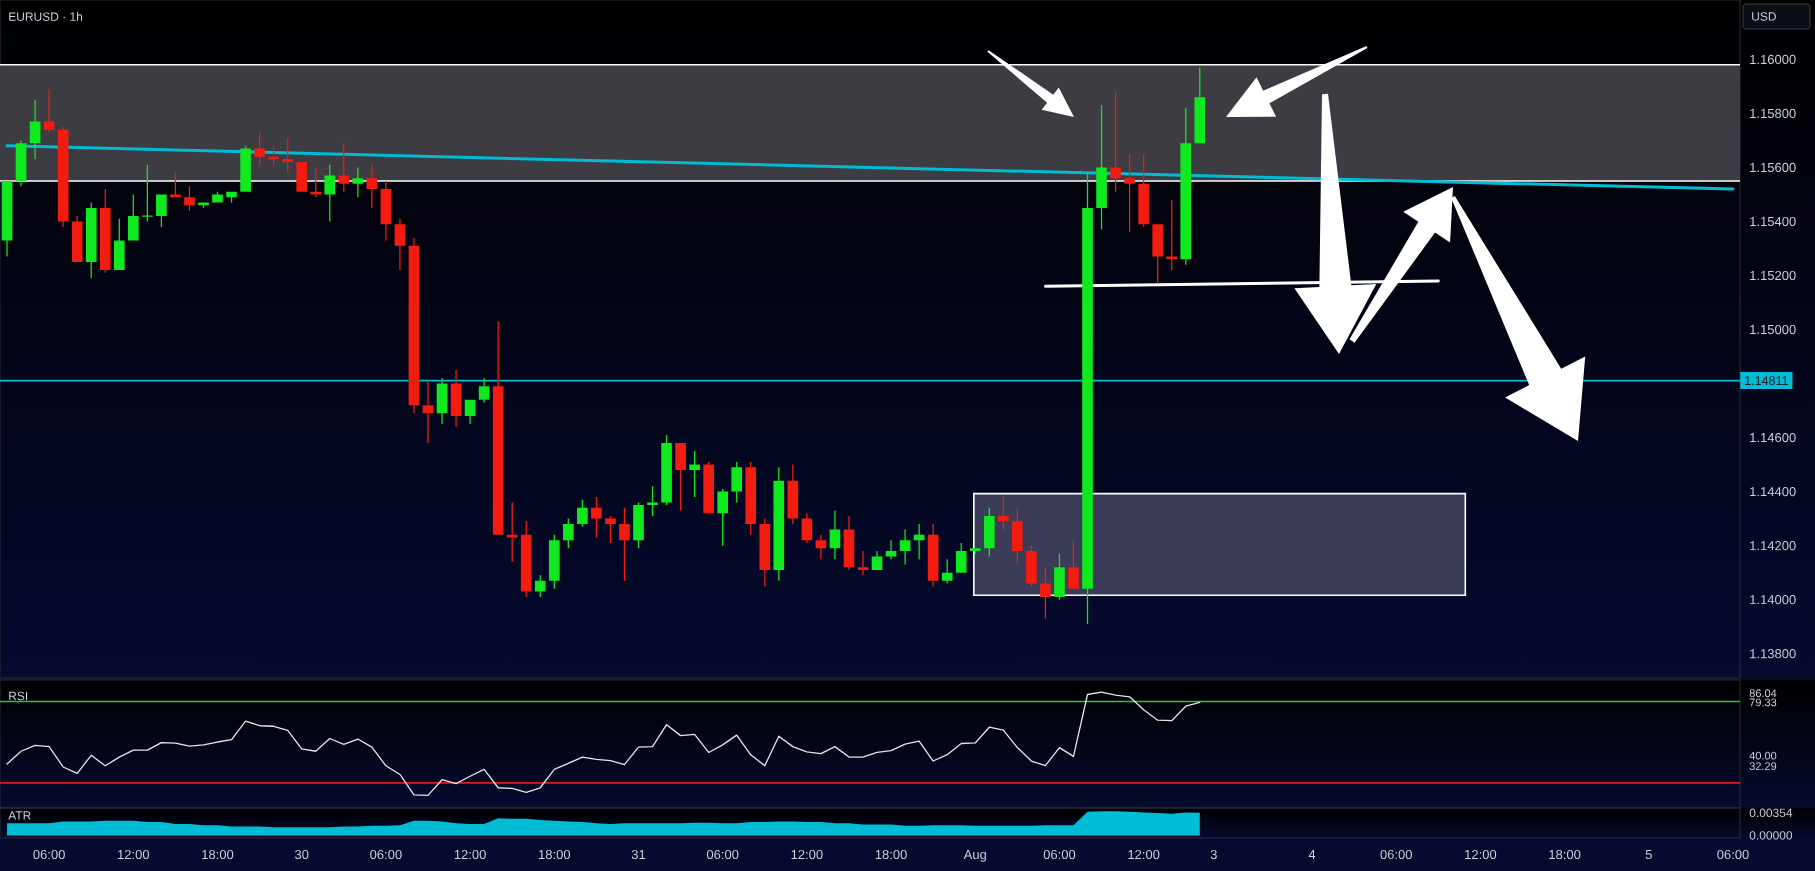  What do you see at coordinates (1763, 702) in the screenshot?
I see `y-tick-label: 79.33` at bounding box center [1763, 702].